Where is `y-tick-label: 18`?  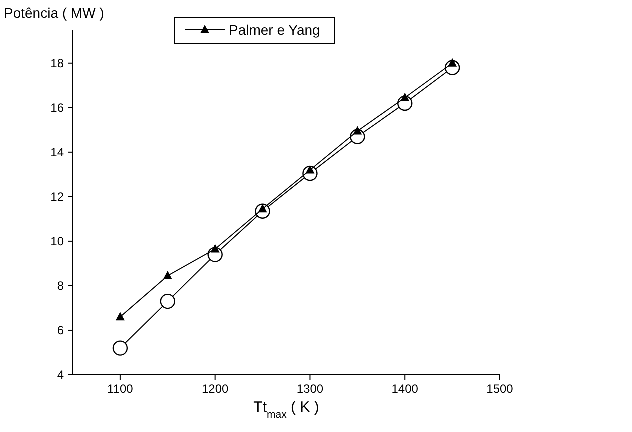
y-tick-label: 18 is located at coordinates (57, 63).